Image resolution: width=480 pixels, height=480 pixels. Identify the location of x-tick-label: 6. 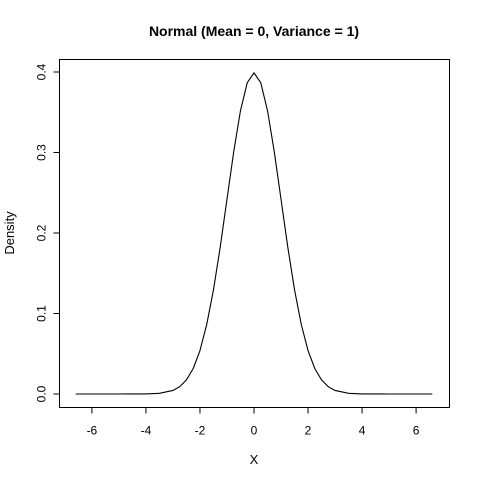
(416, 431).